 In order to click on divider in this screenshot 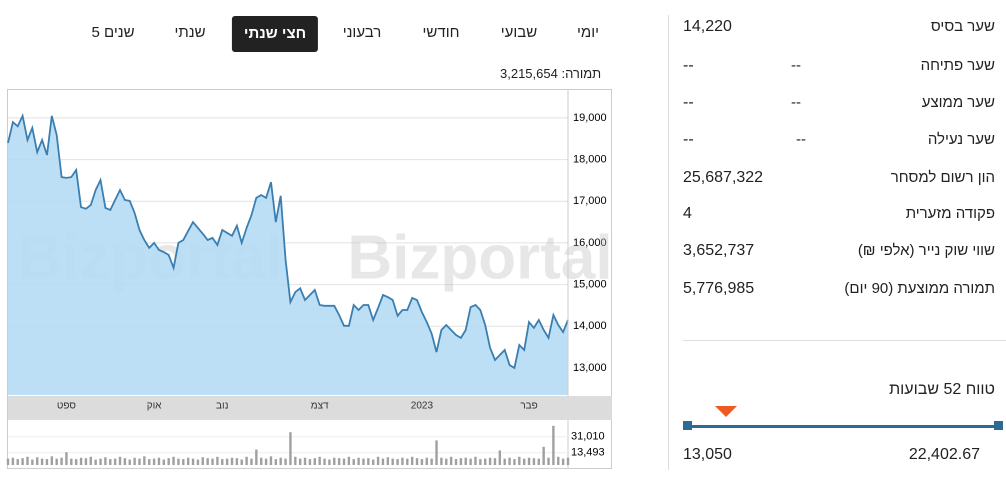, I will do `click(668, 242)`.